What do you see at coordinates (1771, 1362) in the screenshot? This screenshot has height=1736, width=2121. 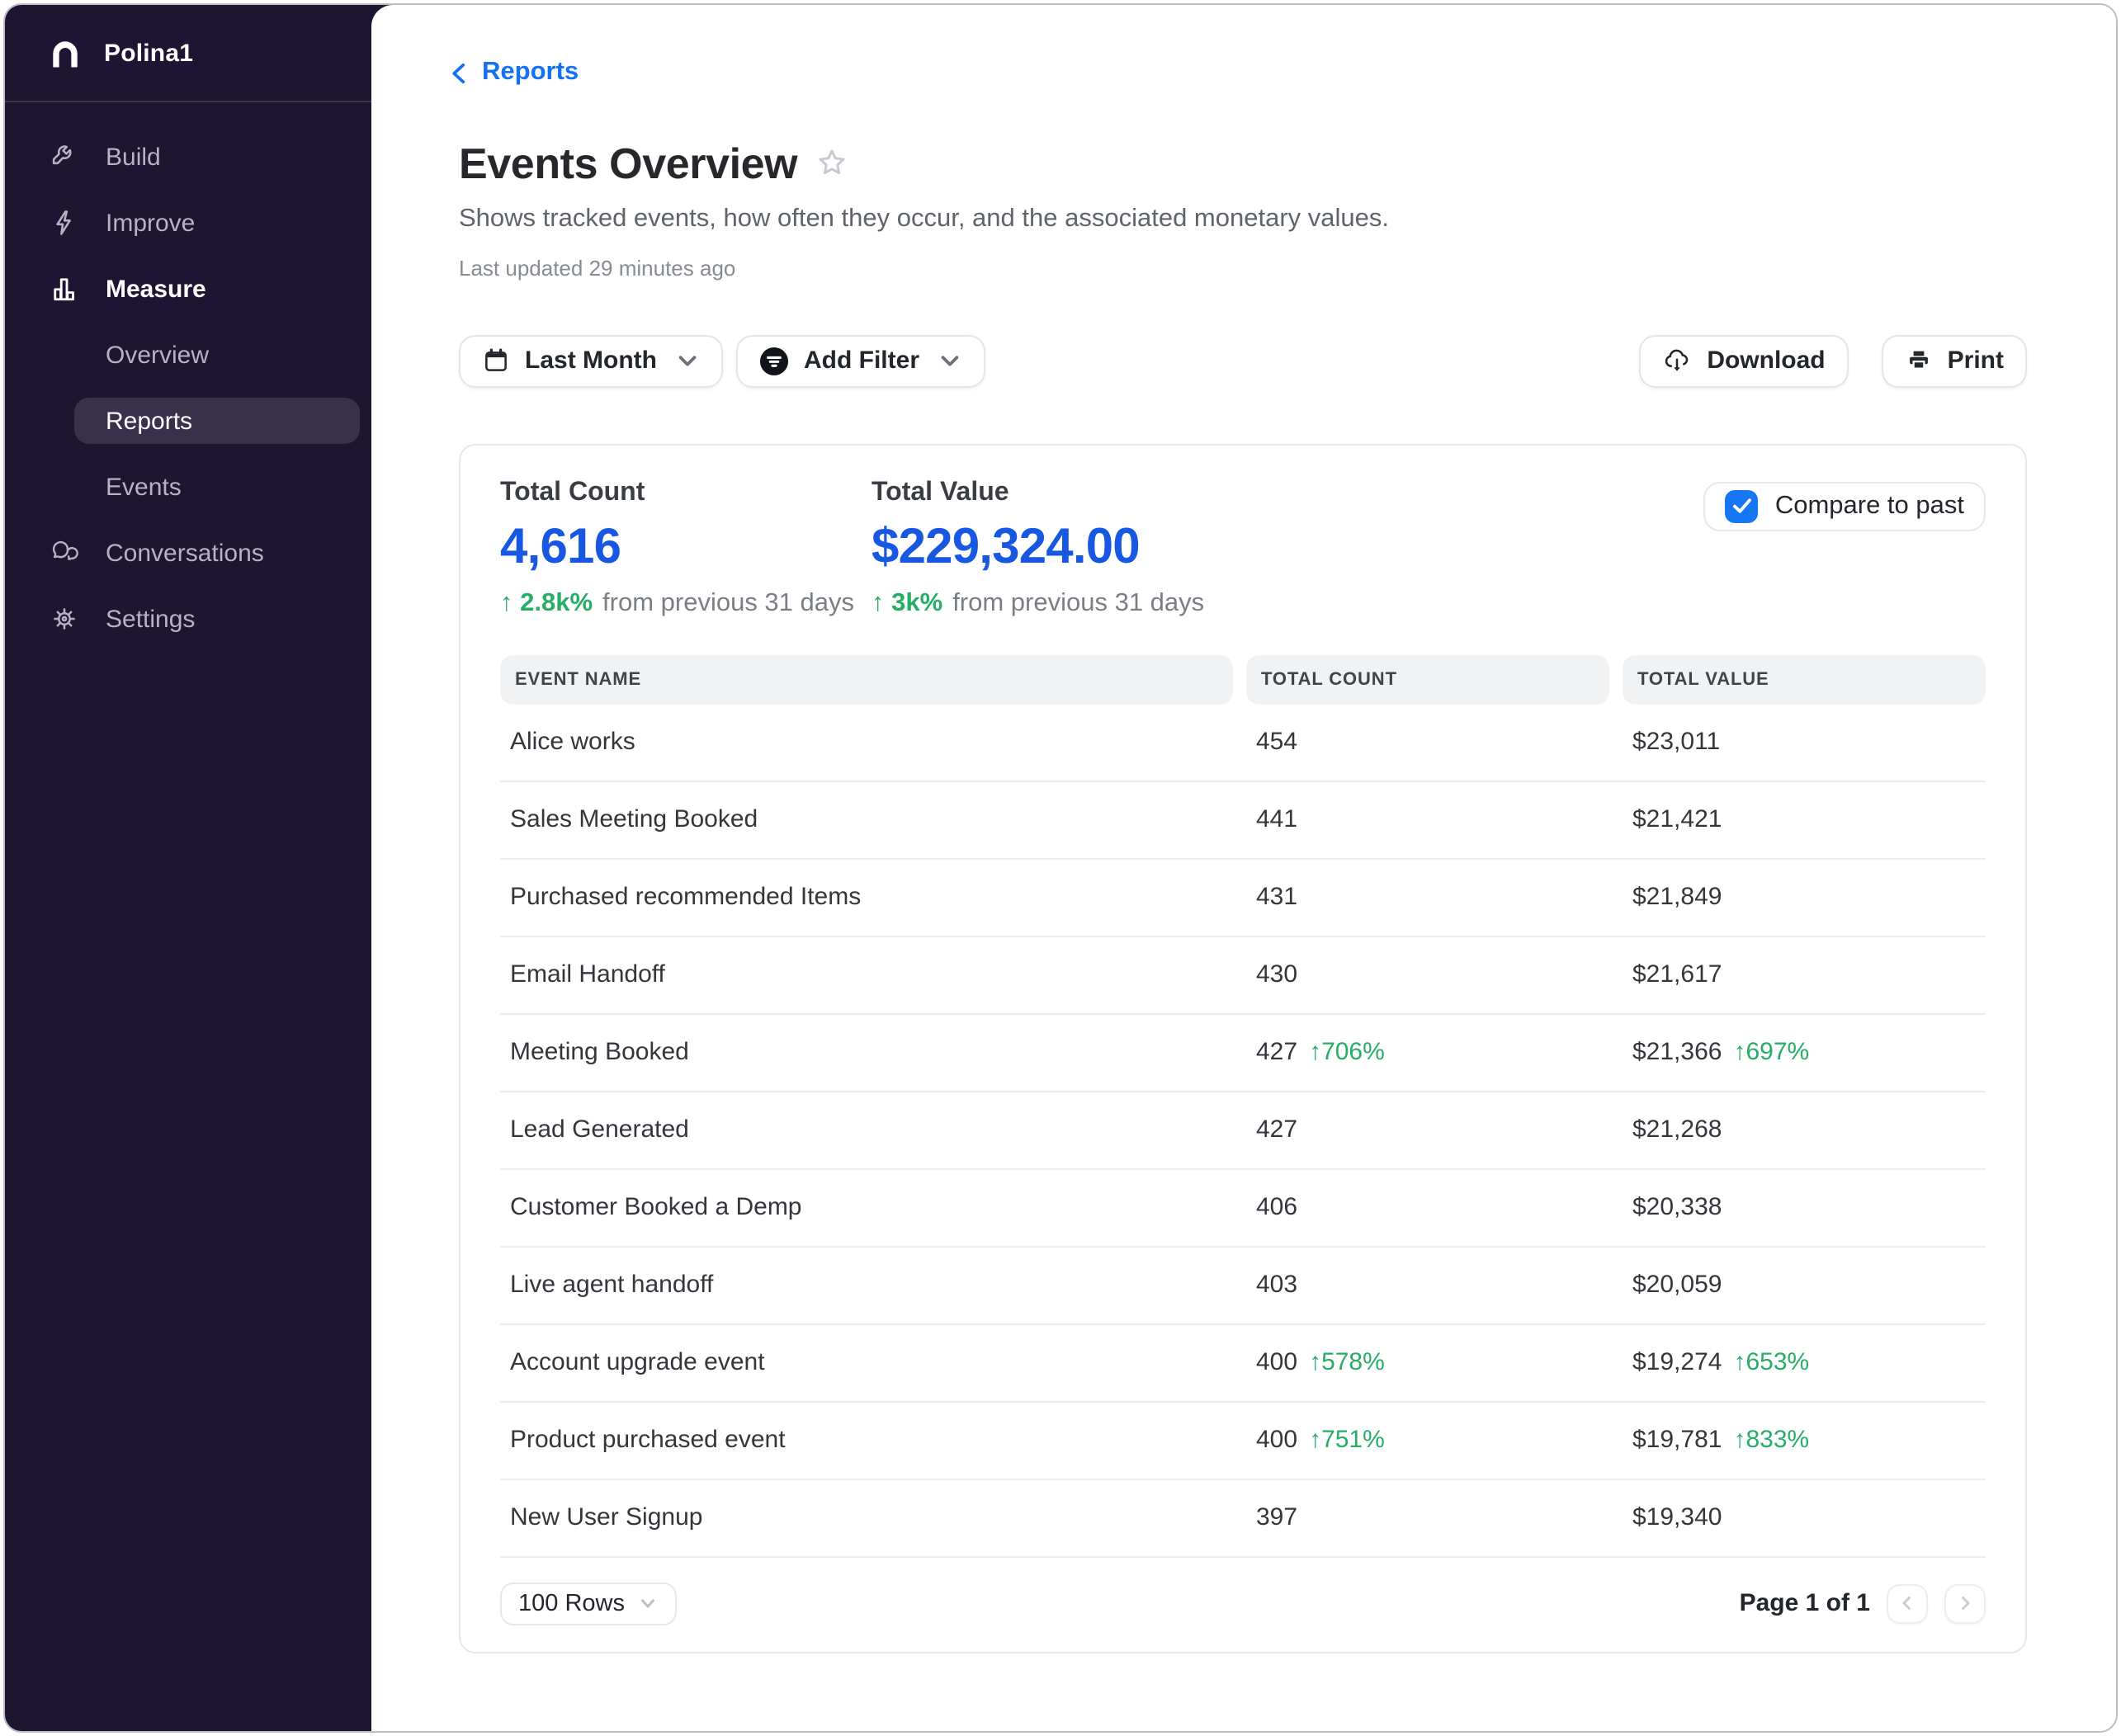 I see `value-delta: ↑653%` at bounding box center [1771, 1362].